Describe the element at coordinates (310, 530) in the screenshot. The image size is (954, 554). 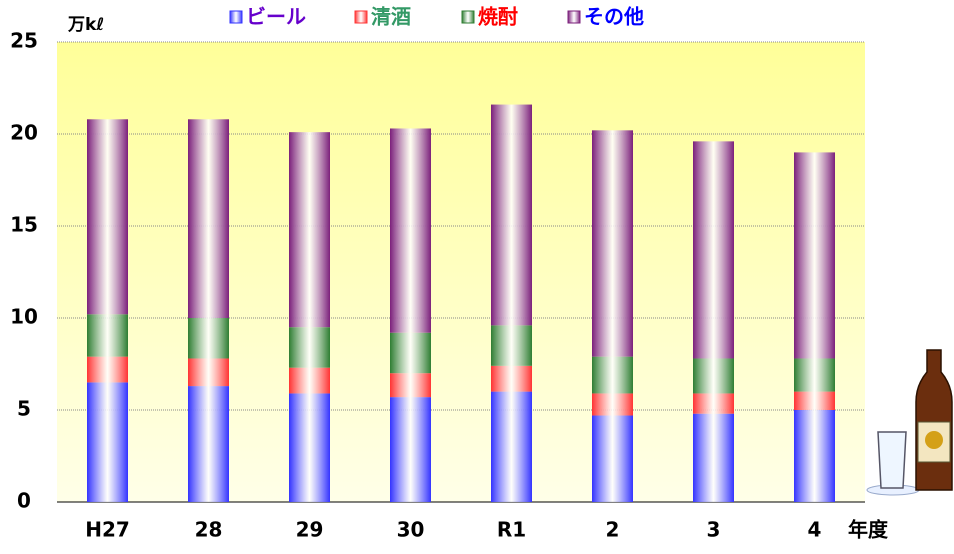
I see `x-tick-label: 29` at that location.